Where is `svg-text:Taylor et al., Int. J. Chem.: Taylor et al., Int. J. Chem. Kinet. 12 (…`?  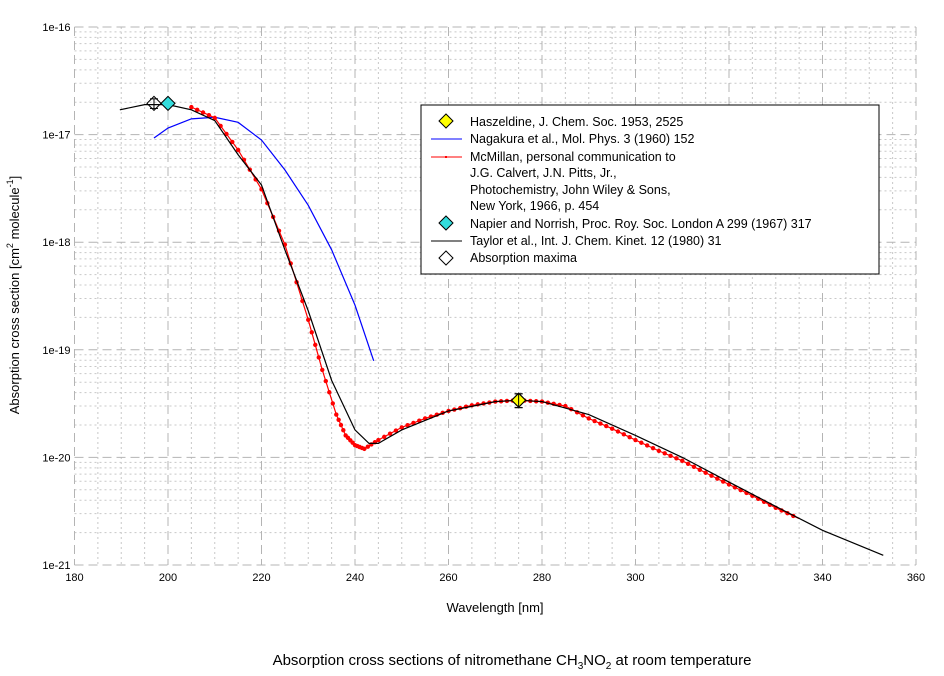 svg-text:Taylor et al., Int. J. Chem.: Taylor et al., Int. J. Chem. Kinet. 12 (… is located at coordinates (596, 241).